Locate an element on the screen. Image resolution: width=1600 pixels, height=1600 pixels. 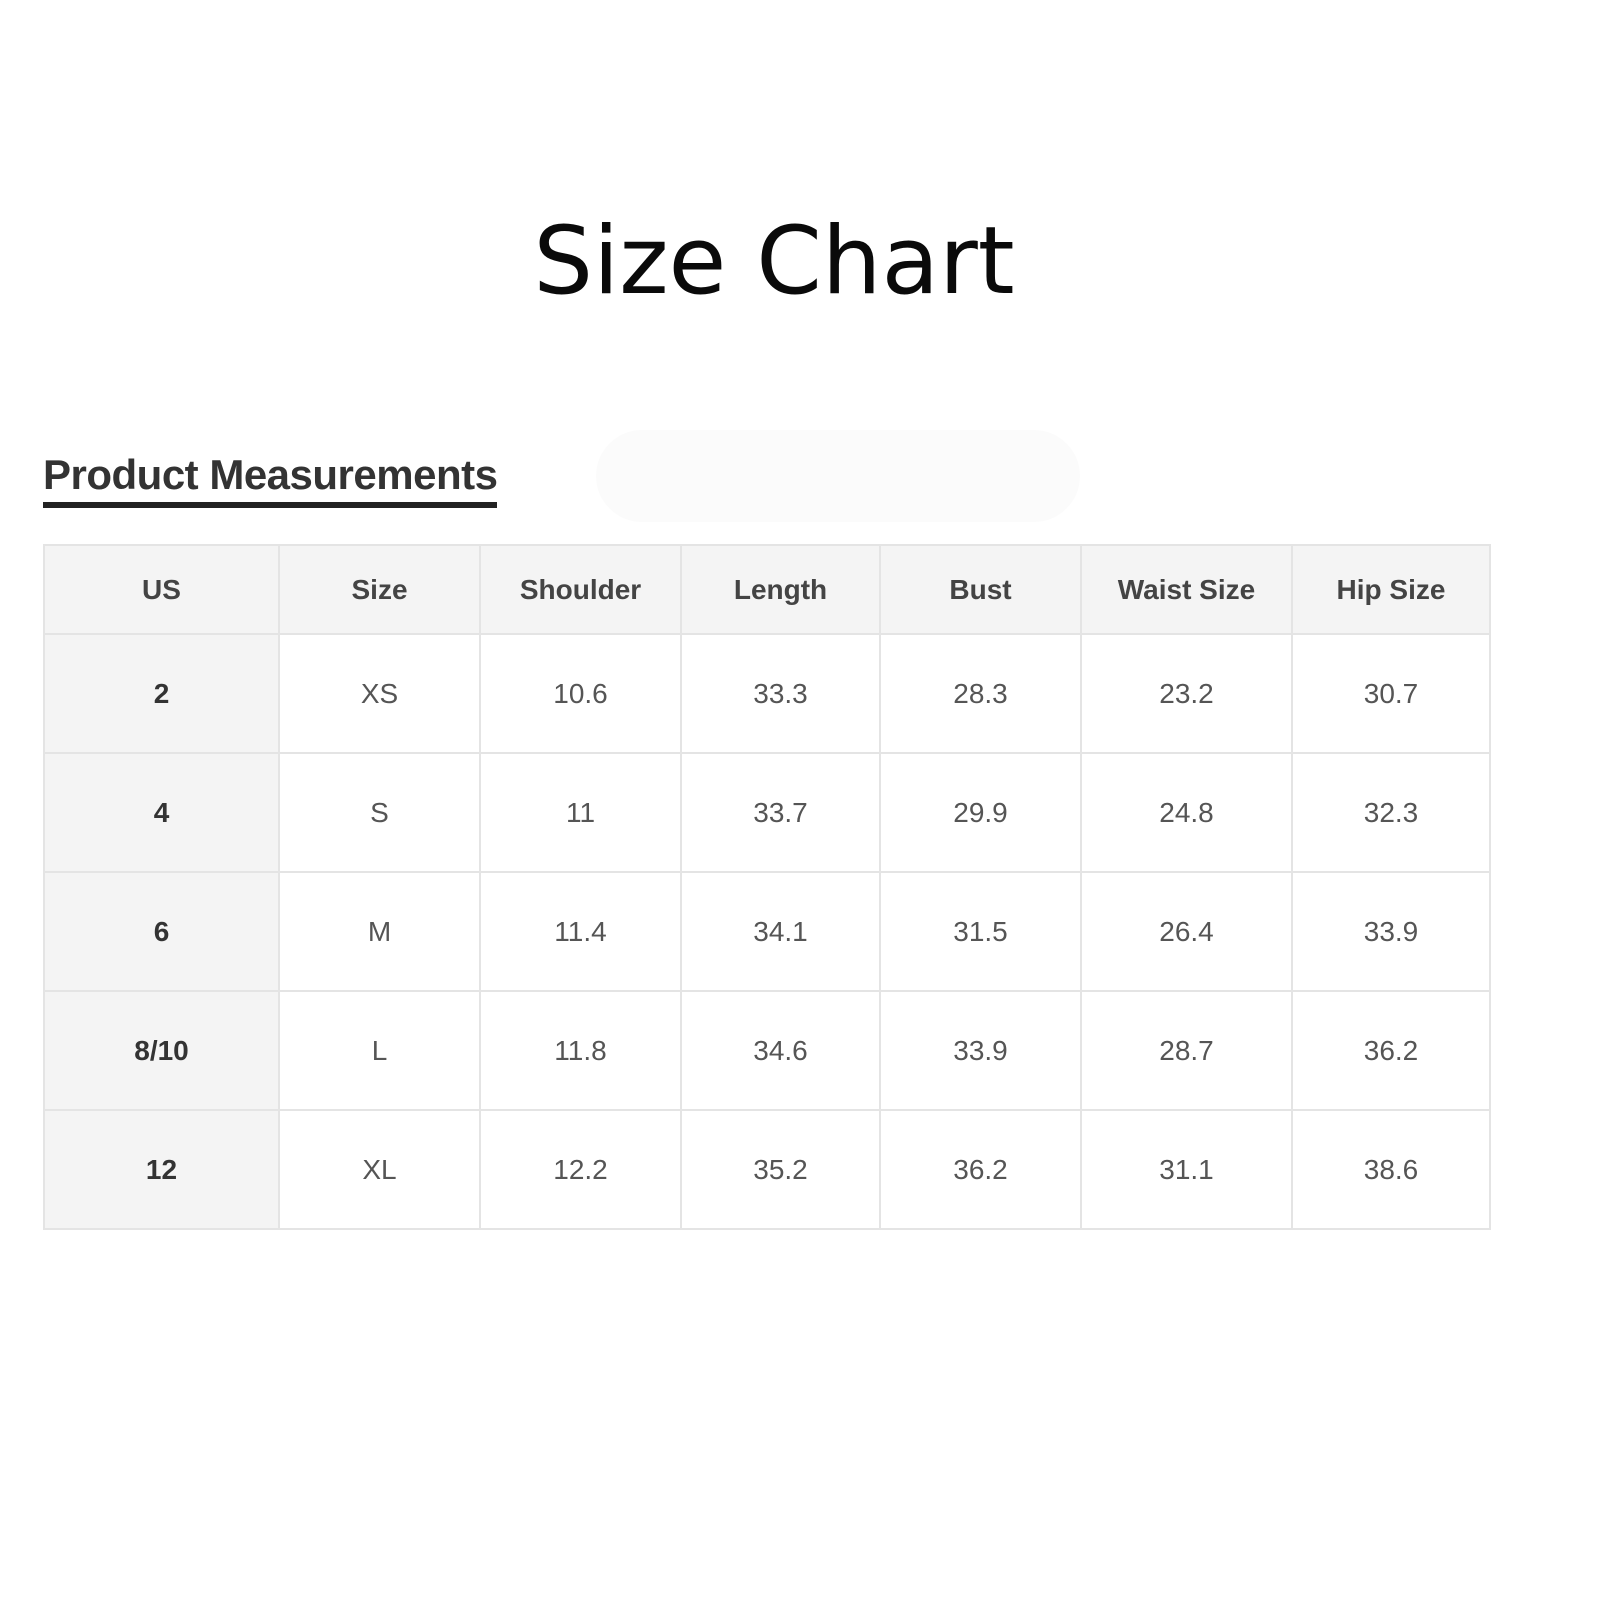
cell-length: 34.1 is located at coordinates (780, 931).